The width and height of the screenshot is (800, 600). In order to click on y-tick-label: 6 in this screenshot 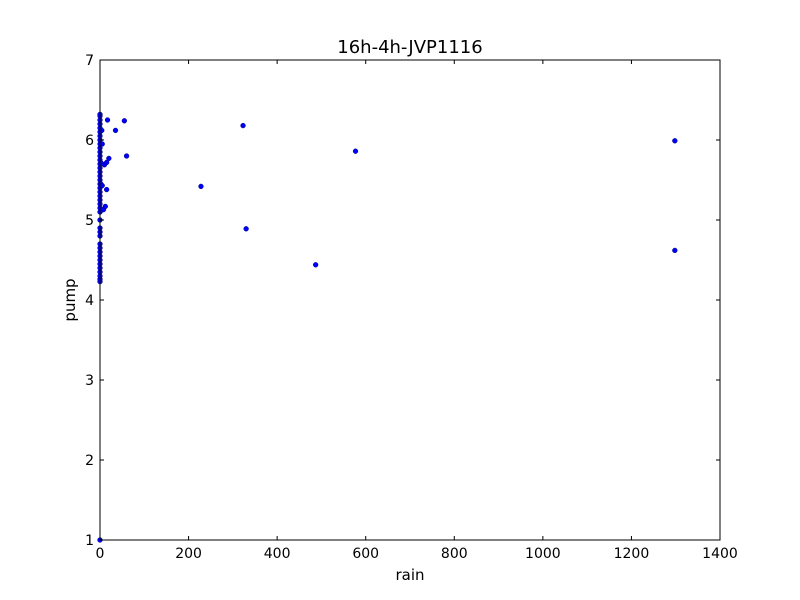, I will do `click(89, 141)`.